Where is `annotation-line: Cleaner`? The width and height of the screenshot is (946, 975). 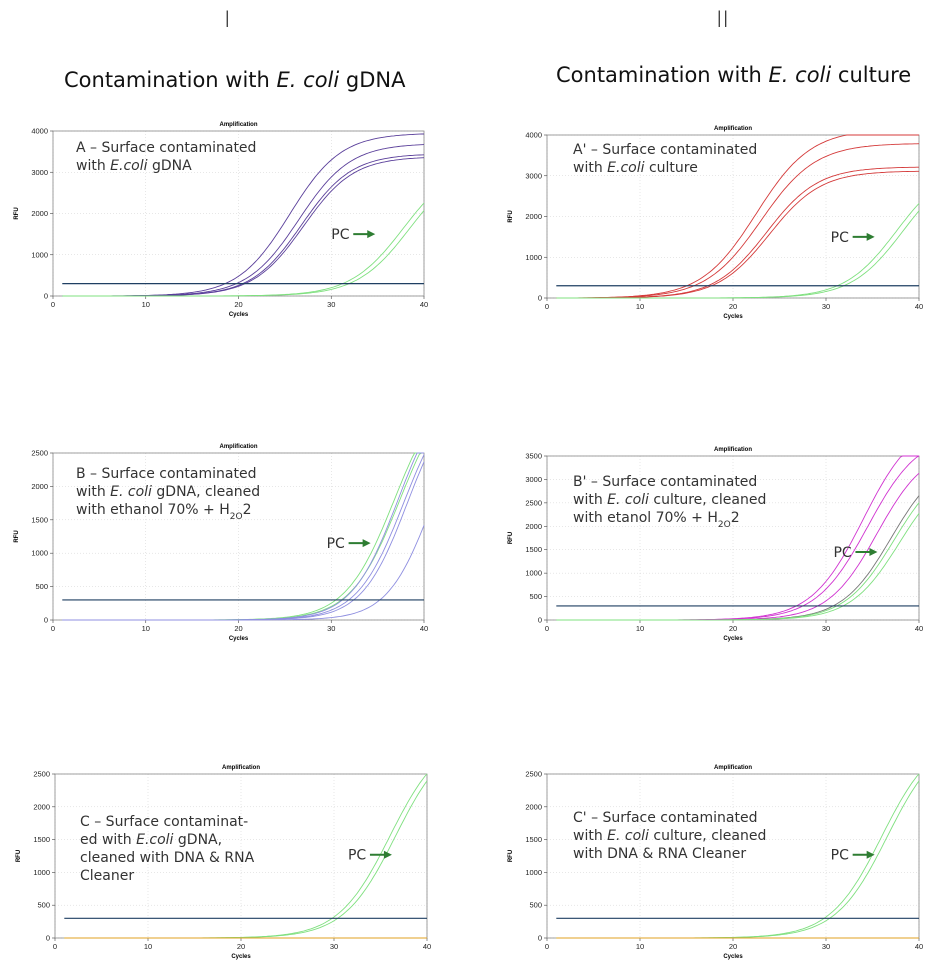
annotation-line: Cleaner is located at coordinates (107, 876).